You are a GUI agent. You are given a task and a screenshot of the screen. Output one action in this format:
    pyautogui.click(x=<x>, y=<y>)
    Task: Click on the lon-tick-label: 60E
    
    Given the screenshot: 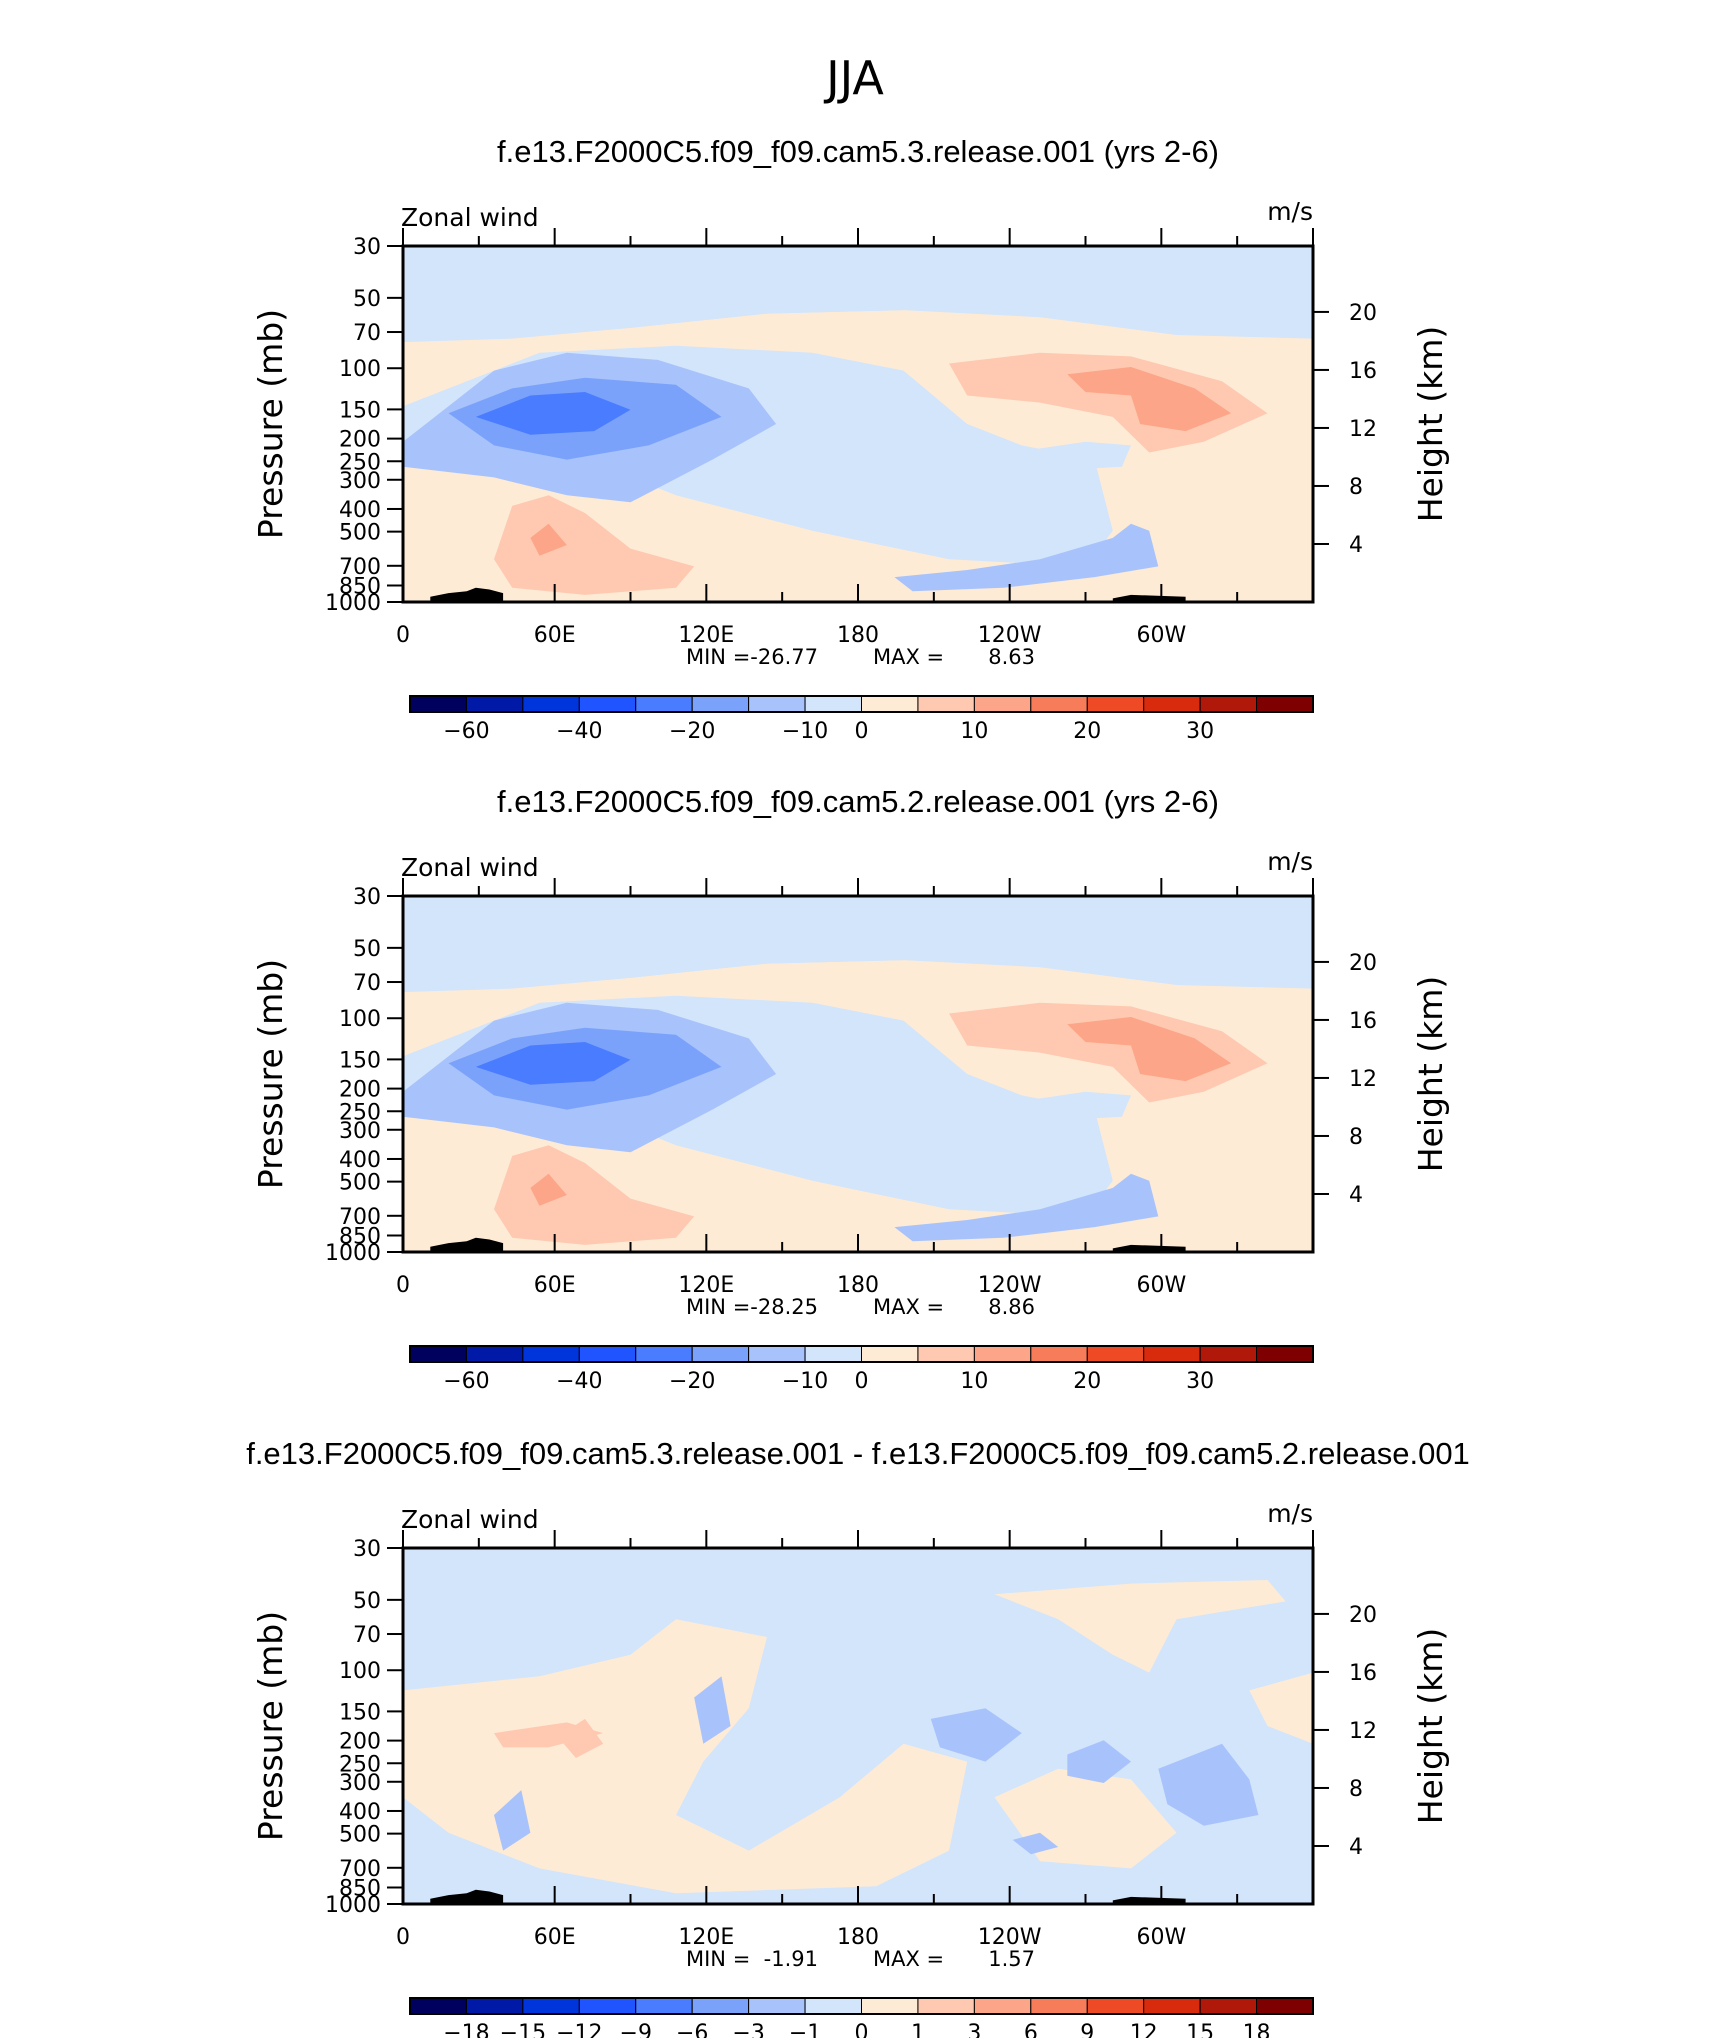 What is the action you would take?
    pyautogui.click(x=555, y=1937)
    